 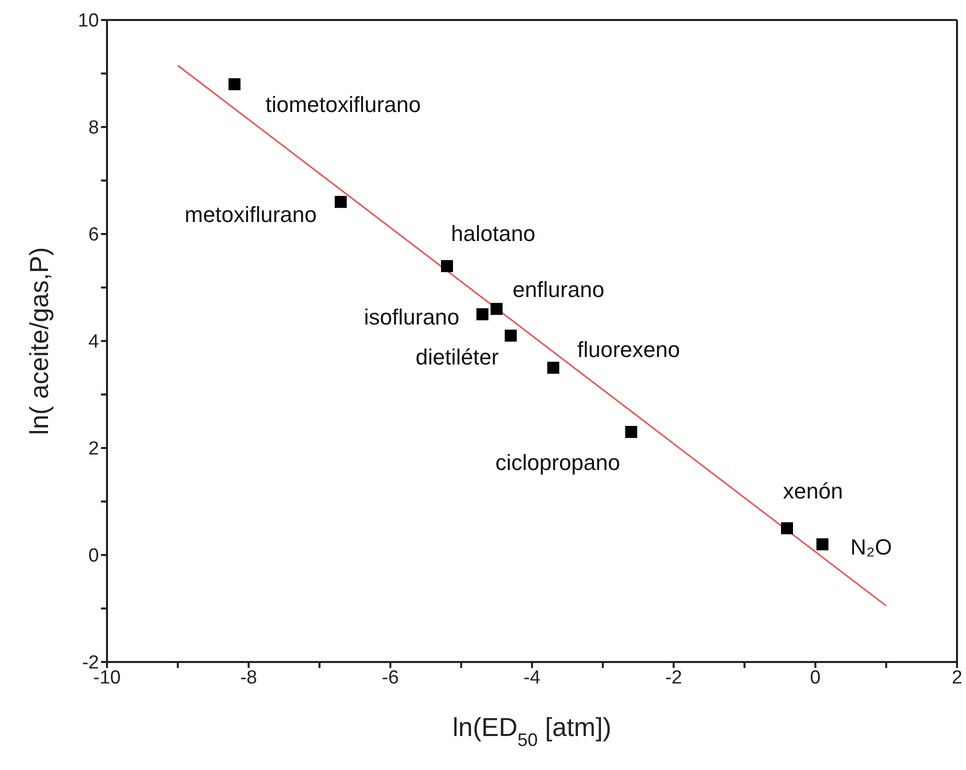 I want to click on y-axis-title: ln( aceite/gas,P), so click(x=39, y=341).